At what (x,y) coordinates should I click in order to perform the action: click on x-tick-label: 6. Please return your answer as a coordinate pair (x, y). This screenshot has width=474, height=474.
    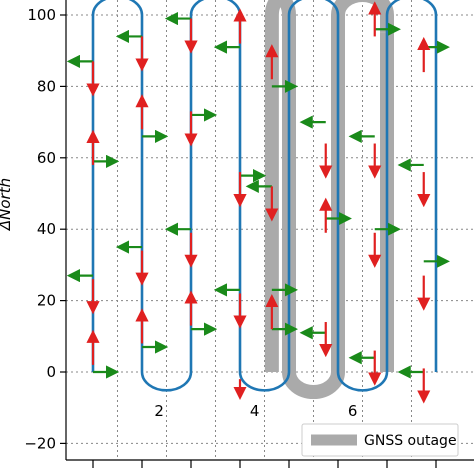
    Looking at the image, I should click on (353, 411).